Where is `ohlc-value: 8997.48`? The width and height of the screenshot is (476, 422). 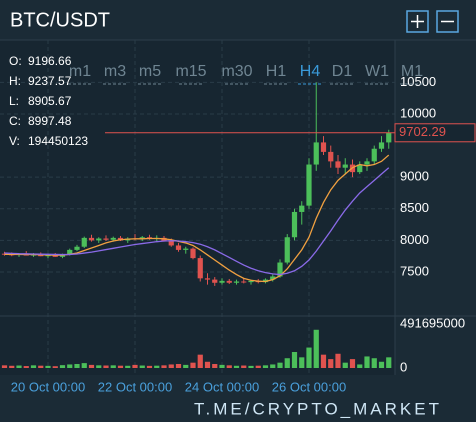
ohlc-value: 8997.48 is located at coordinates (50, 121).